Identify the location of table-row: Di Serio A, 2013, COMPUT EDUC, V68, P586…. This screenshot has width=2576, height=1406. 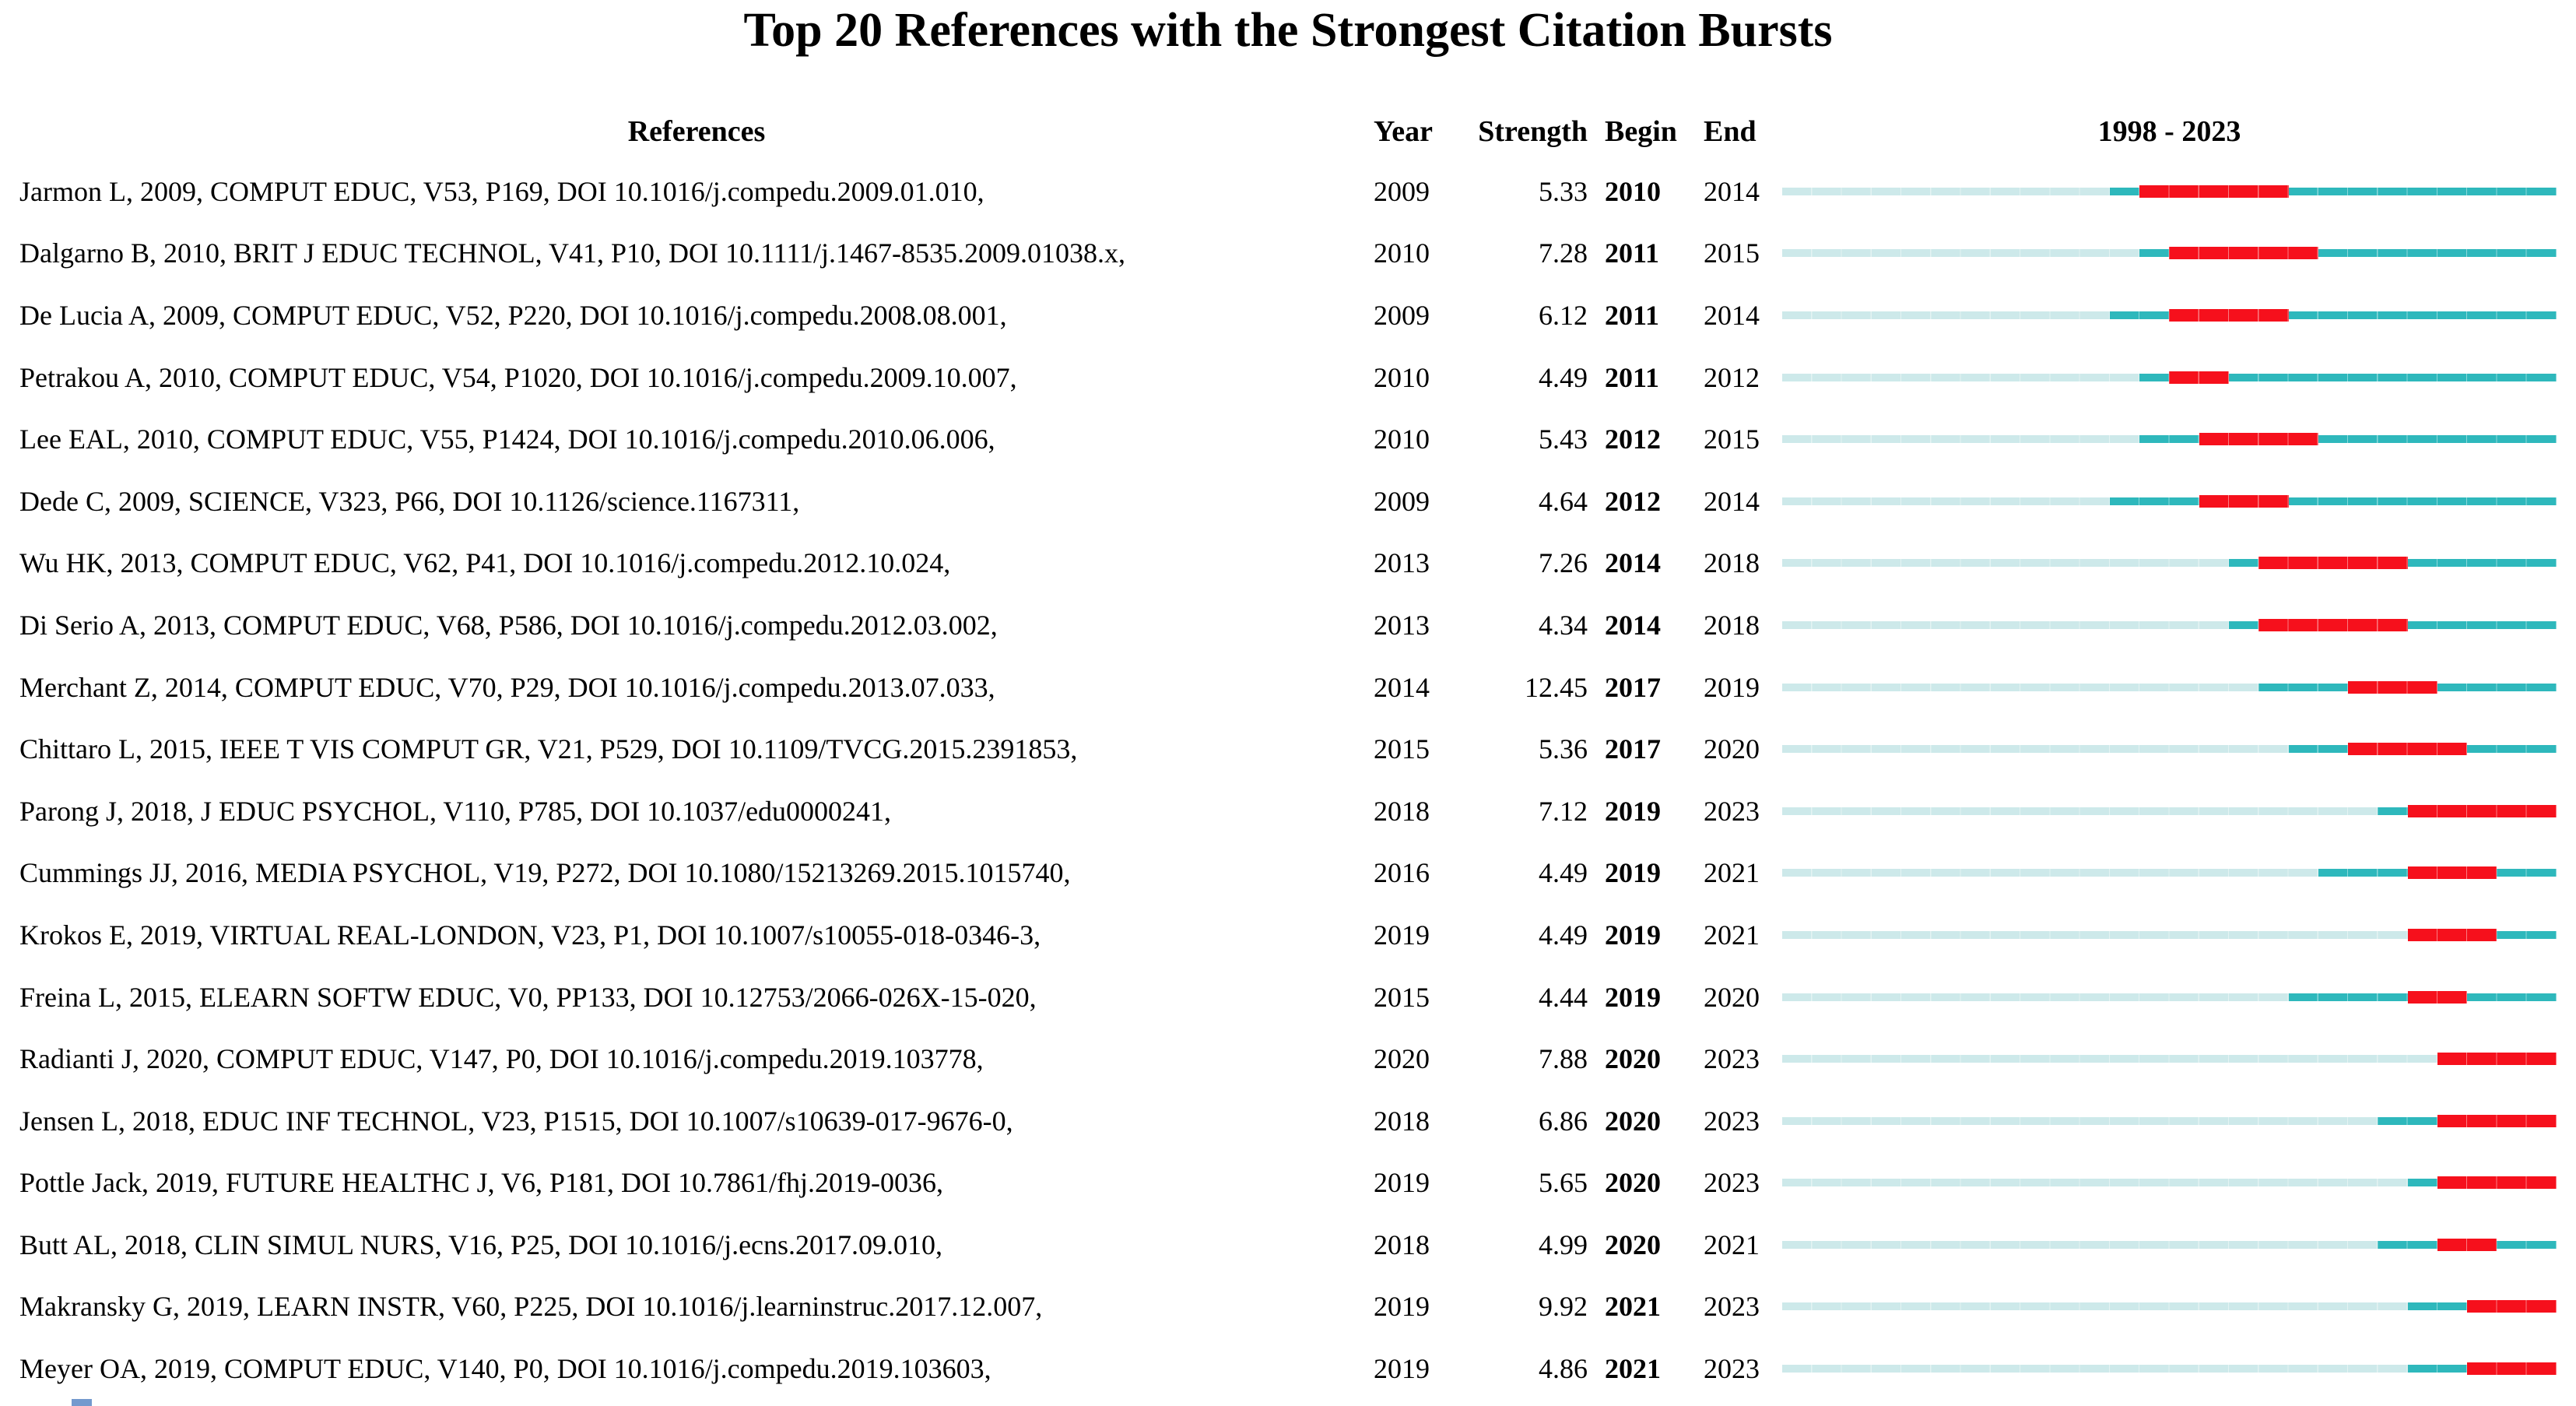
(1298, 625).